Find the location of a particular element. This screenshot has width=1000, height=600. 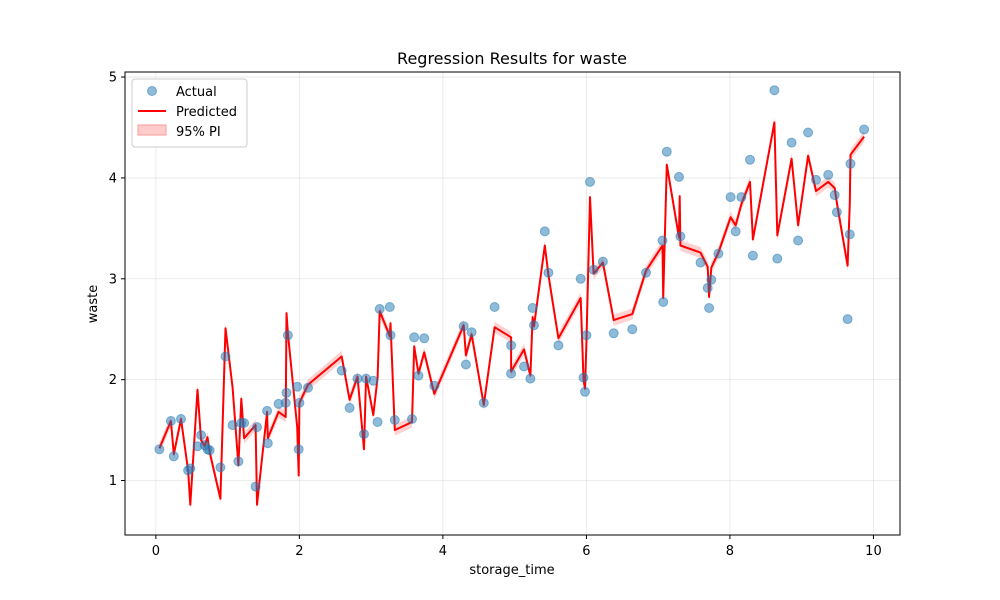

x-tick-label: 6 is located at coordinates (586, 551).